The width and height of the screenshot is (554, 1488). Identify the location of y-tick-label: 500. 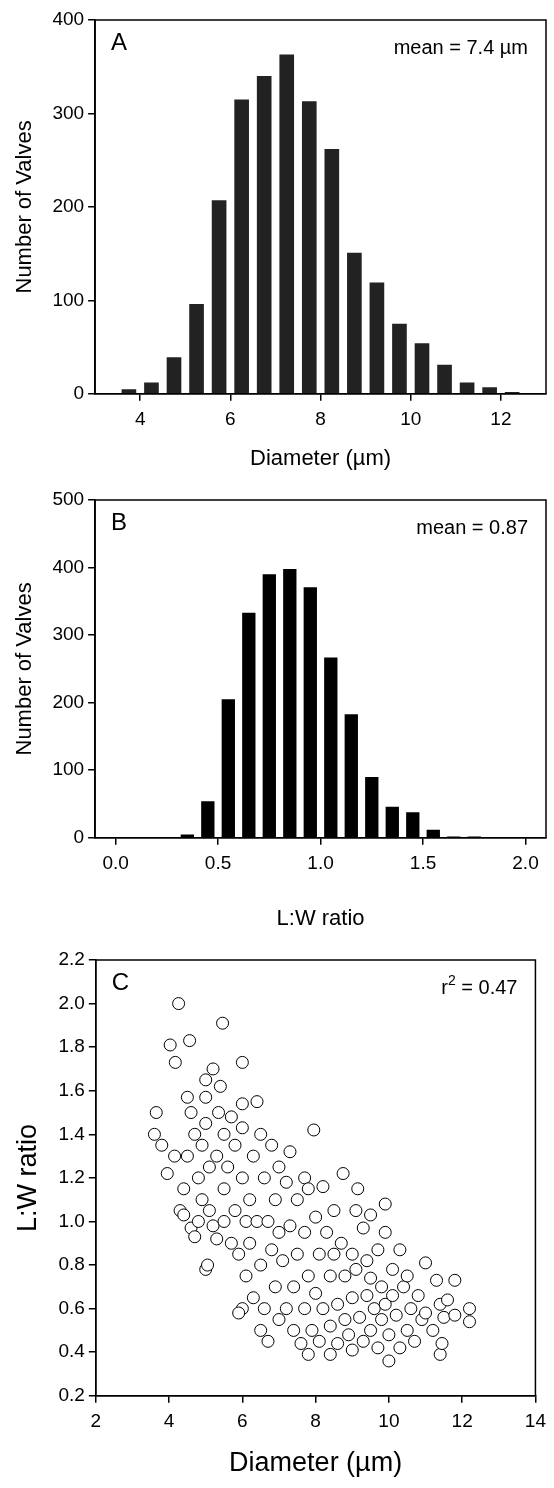
(68, 499).